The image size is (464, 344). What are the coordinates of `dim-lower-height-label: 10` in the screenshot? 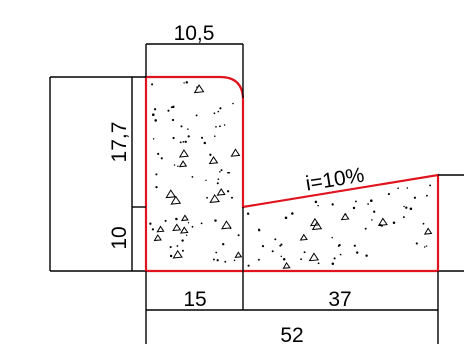 It's located at (119, 237).